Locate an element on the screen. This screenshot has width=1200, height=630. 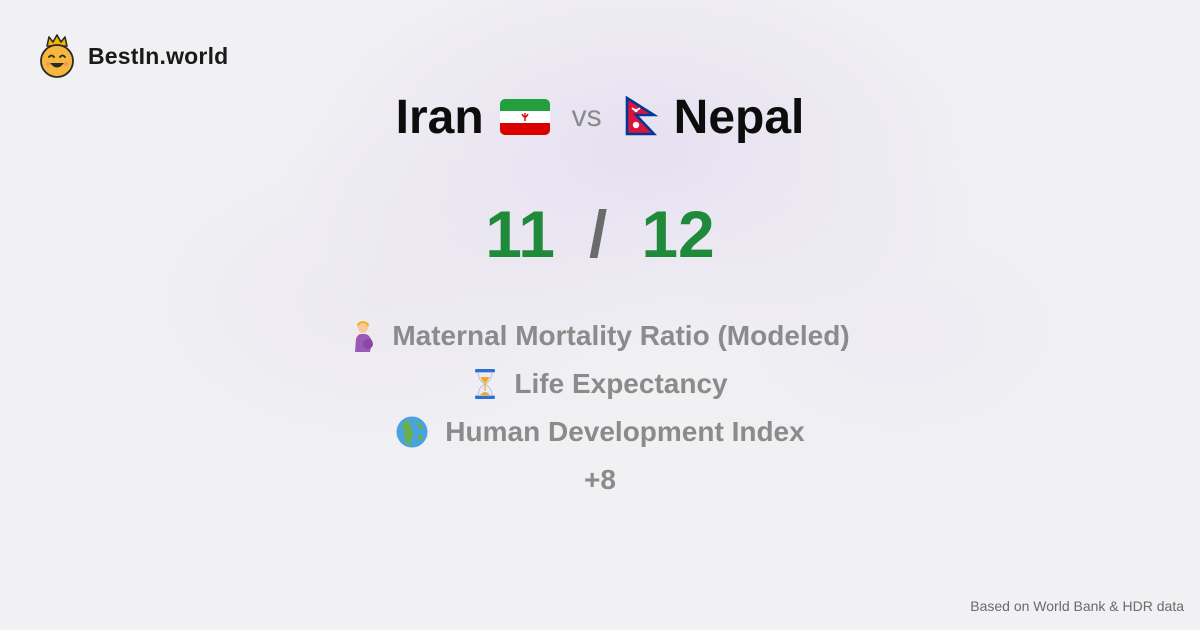
hourglass-icon is located at coordinates (485, 384).